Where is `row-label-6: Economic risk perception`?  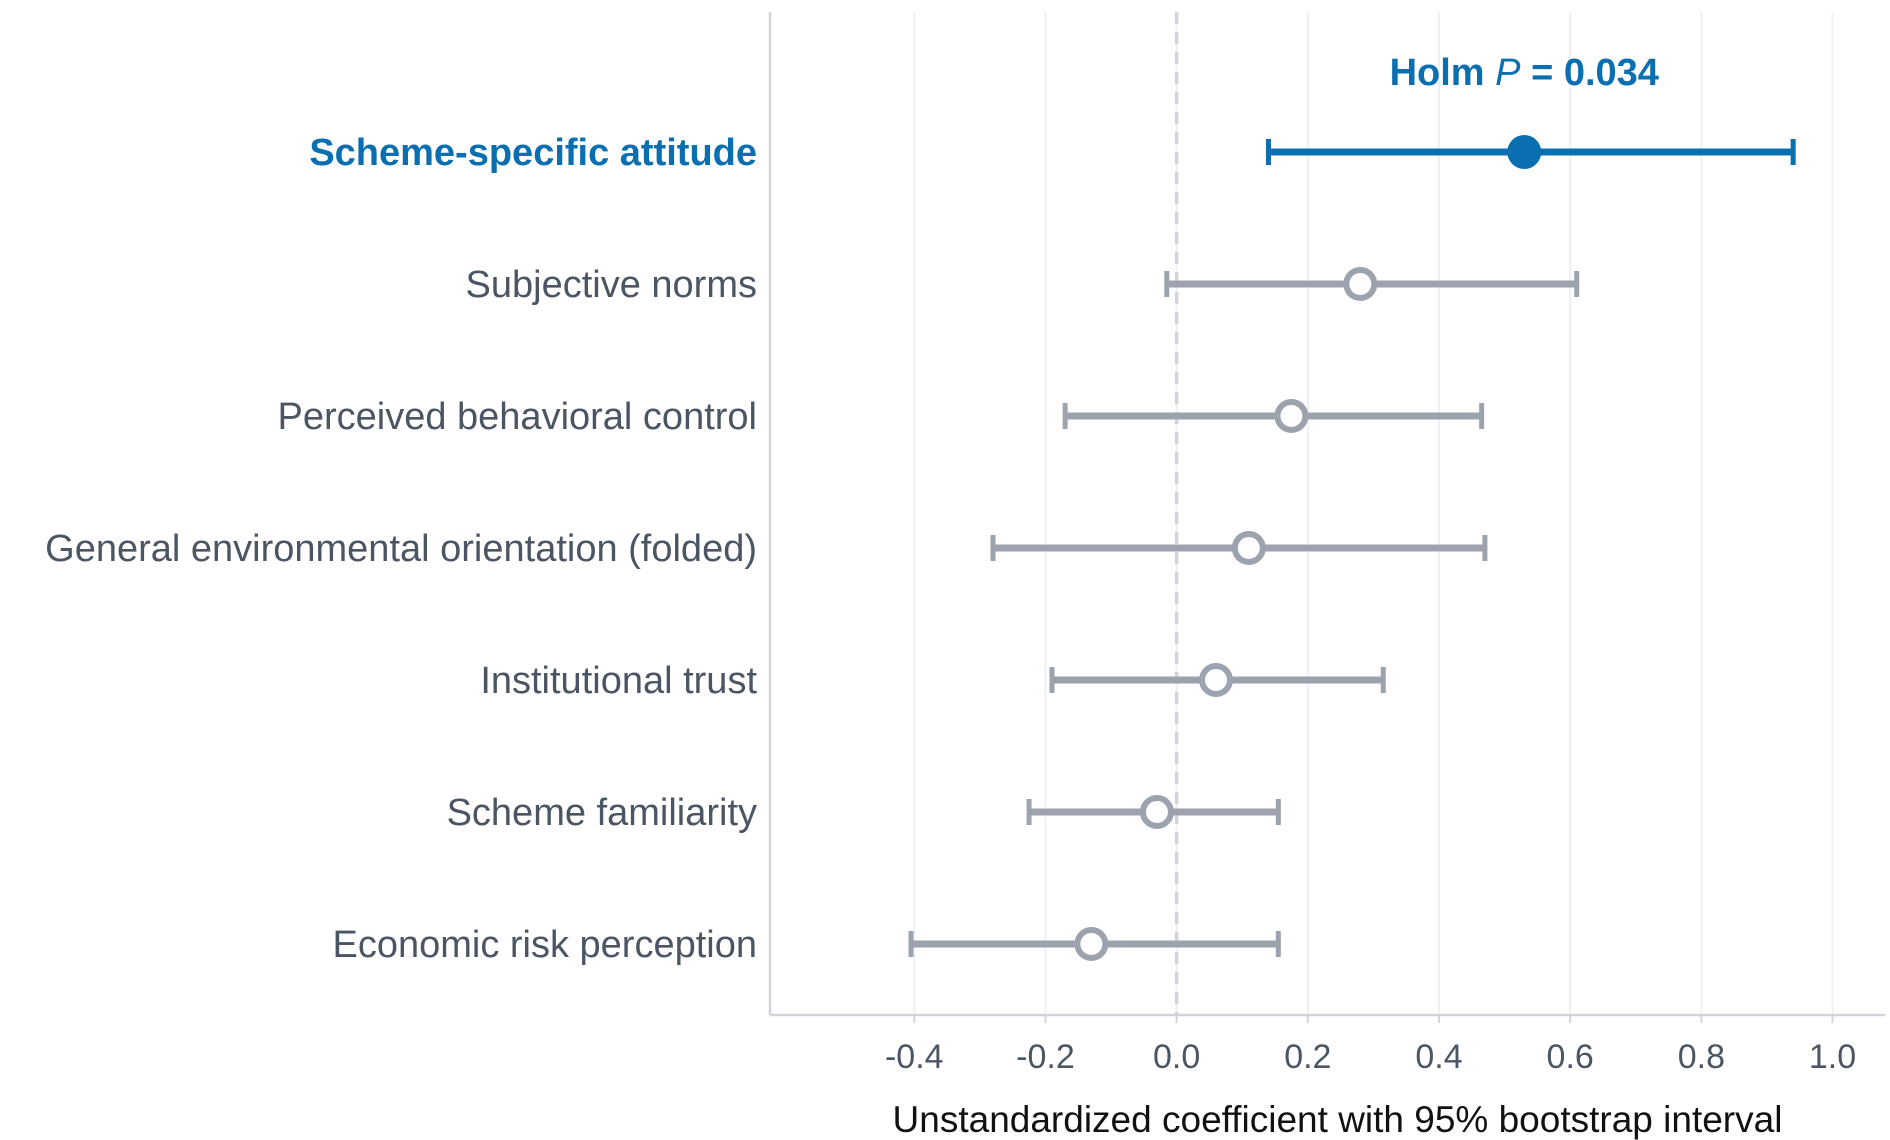 row-label-6: Economic risk perception is located at coordinates (544, 945).